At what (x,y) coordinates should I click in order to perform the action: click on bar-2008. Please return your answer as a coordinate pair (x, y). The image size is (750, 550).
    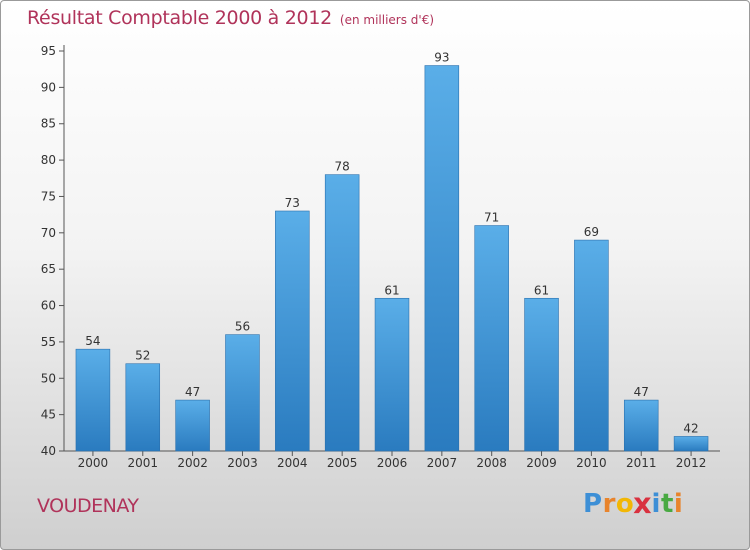
    Looking at the image, I should click on (491, 338).